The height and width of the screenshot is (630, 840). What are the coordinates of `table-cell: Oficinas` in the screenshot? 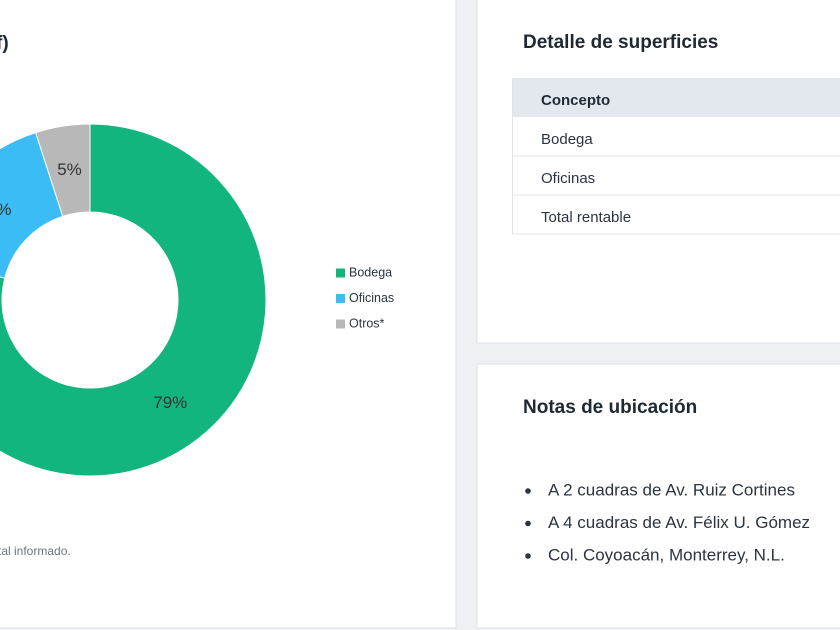 It's located at (568, 178).